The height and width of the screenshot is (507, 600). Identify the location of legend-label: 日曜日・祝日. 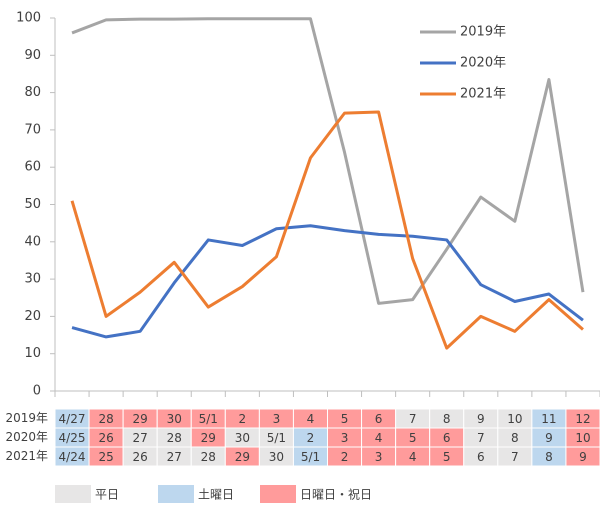
(336, 495).